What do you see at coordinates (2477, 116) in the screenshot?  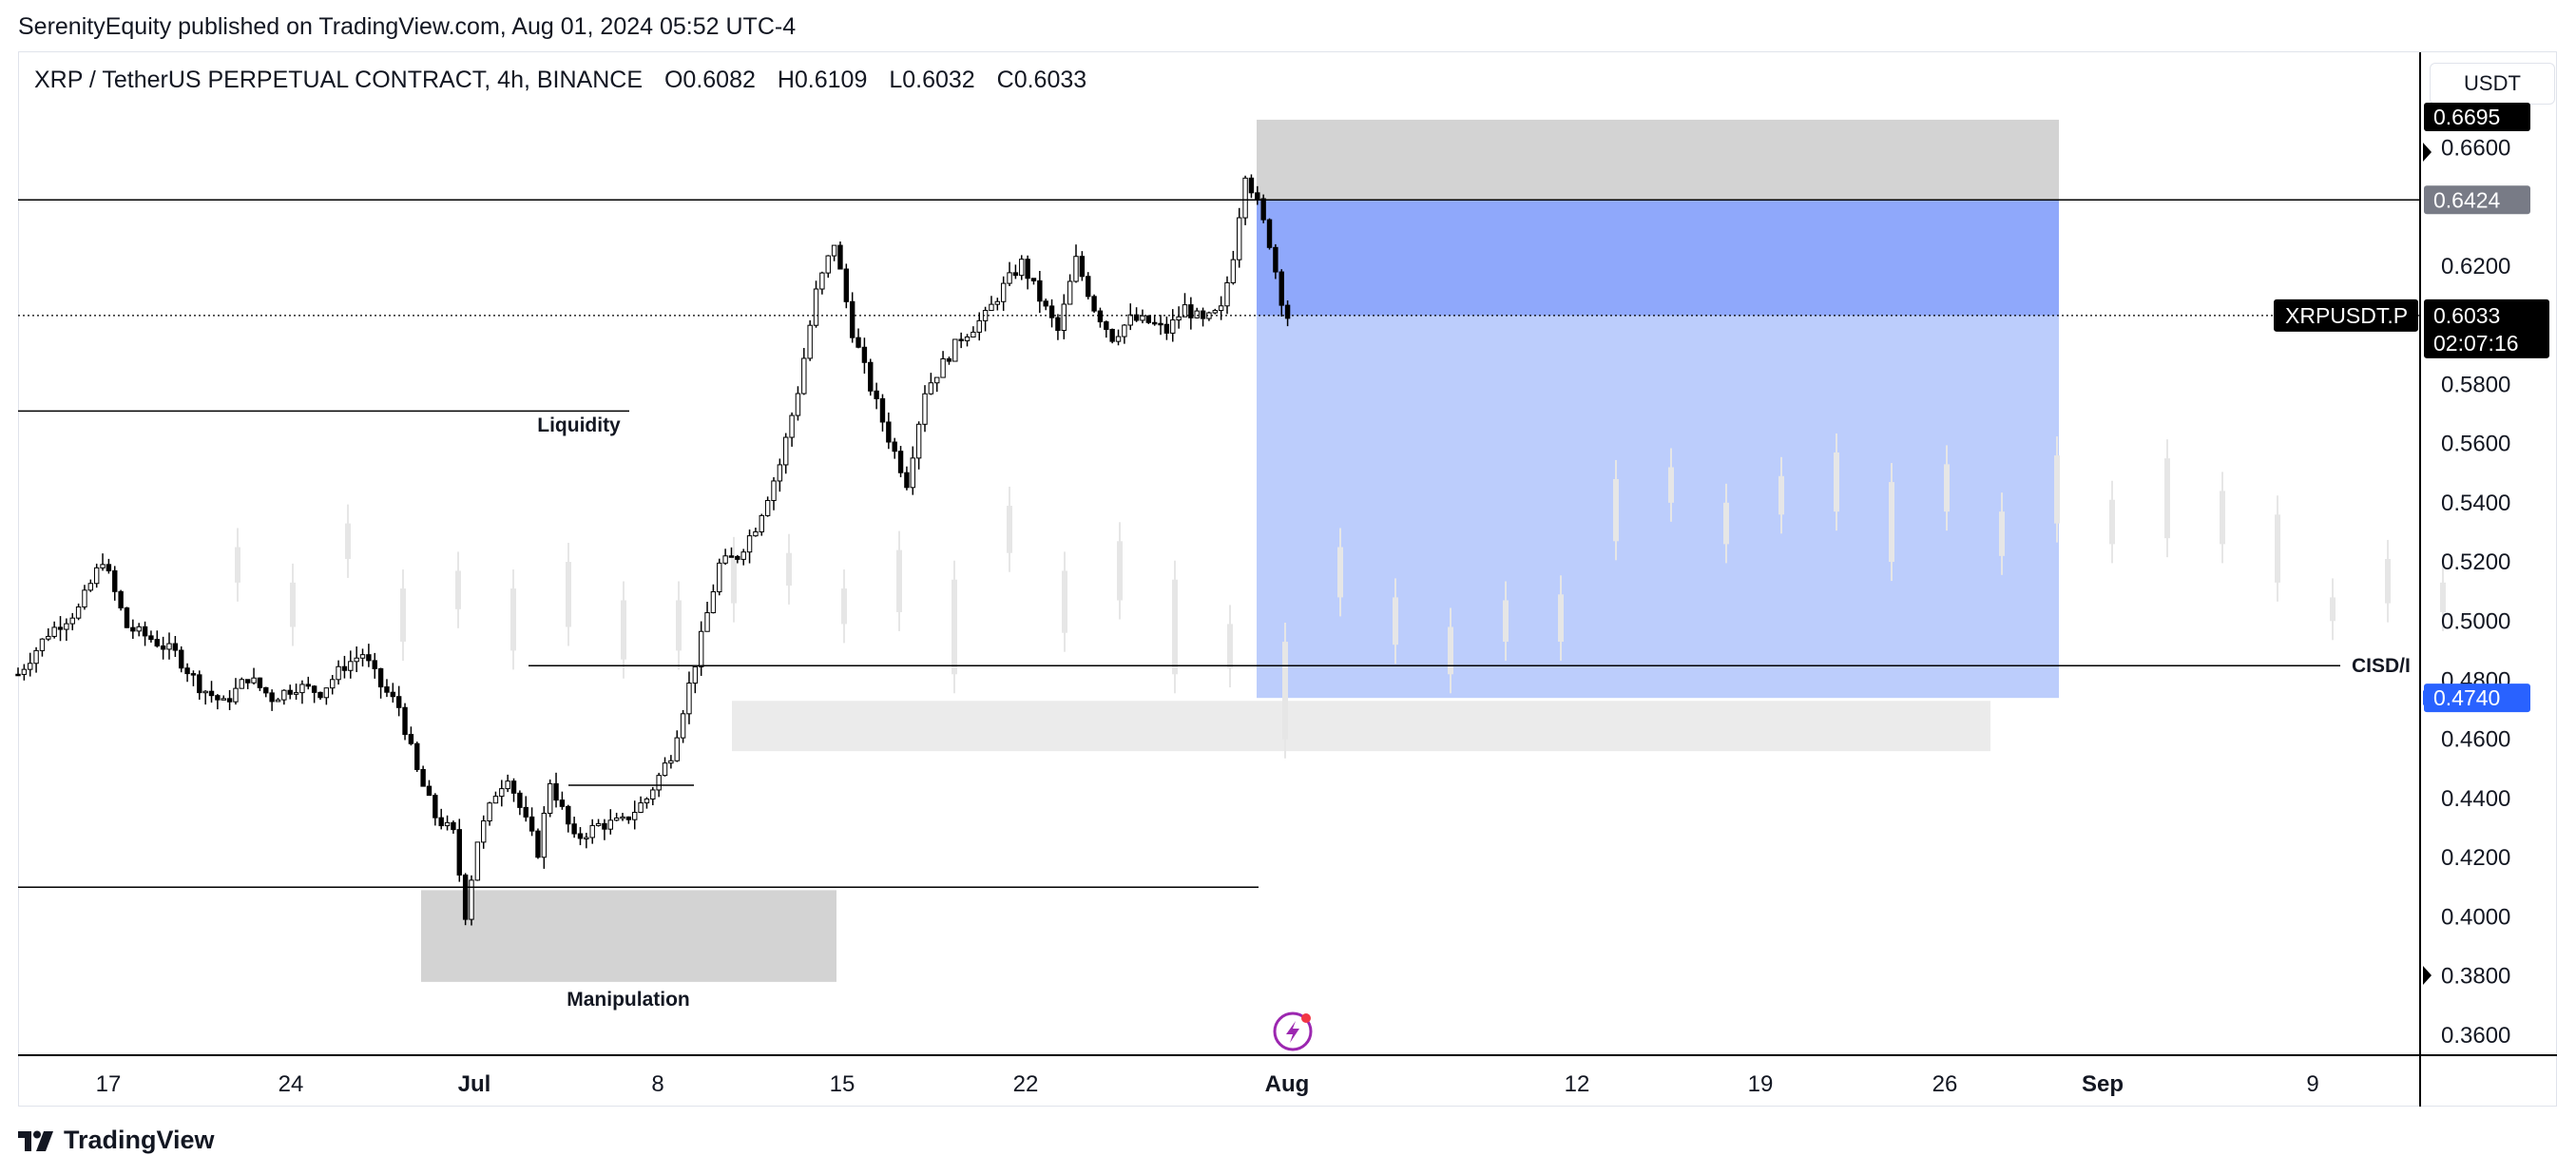 I see `top-price-tag: 0.6695` at bounding box center [2477, 116].